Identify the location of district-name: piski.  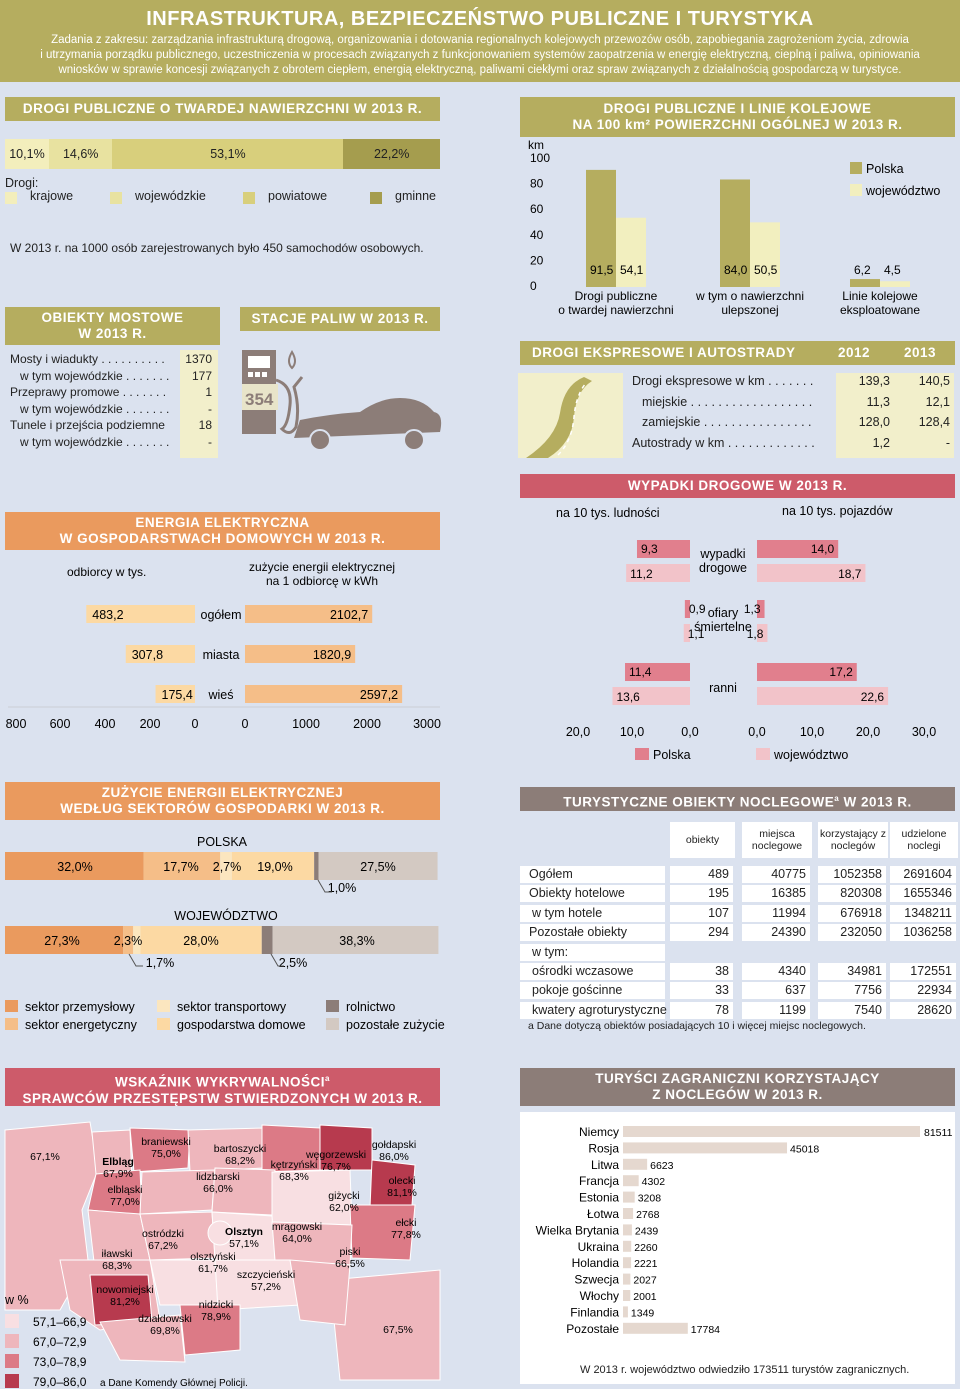
(349, 1252).